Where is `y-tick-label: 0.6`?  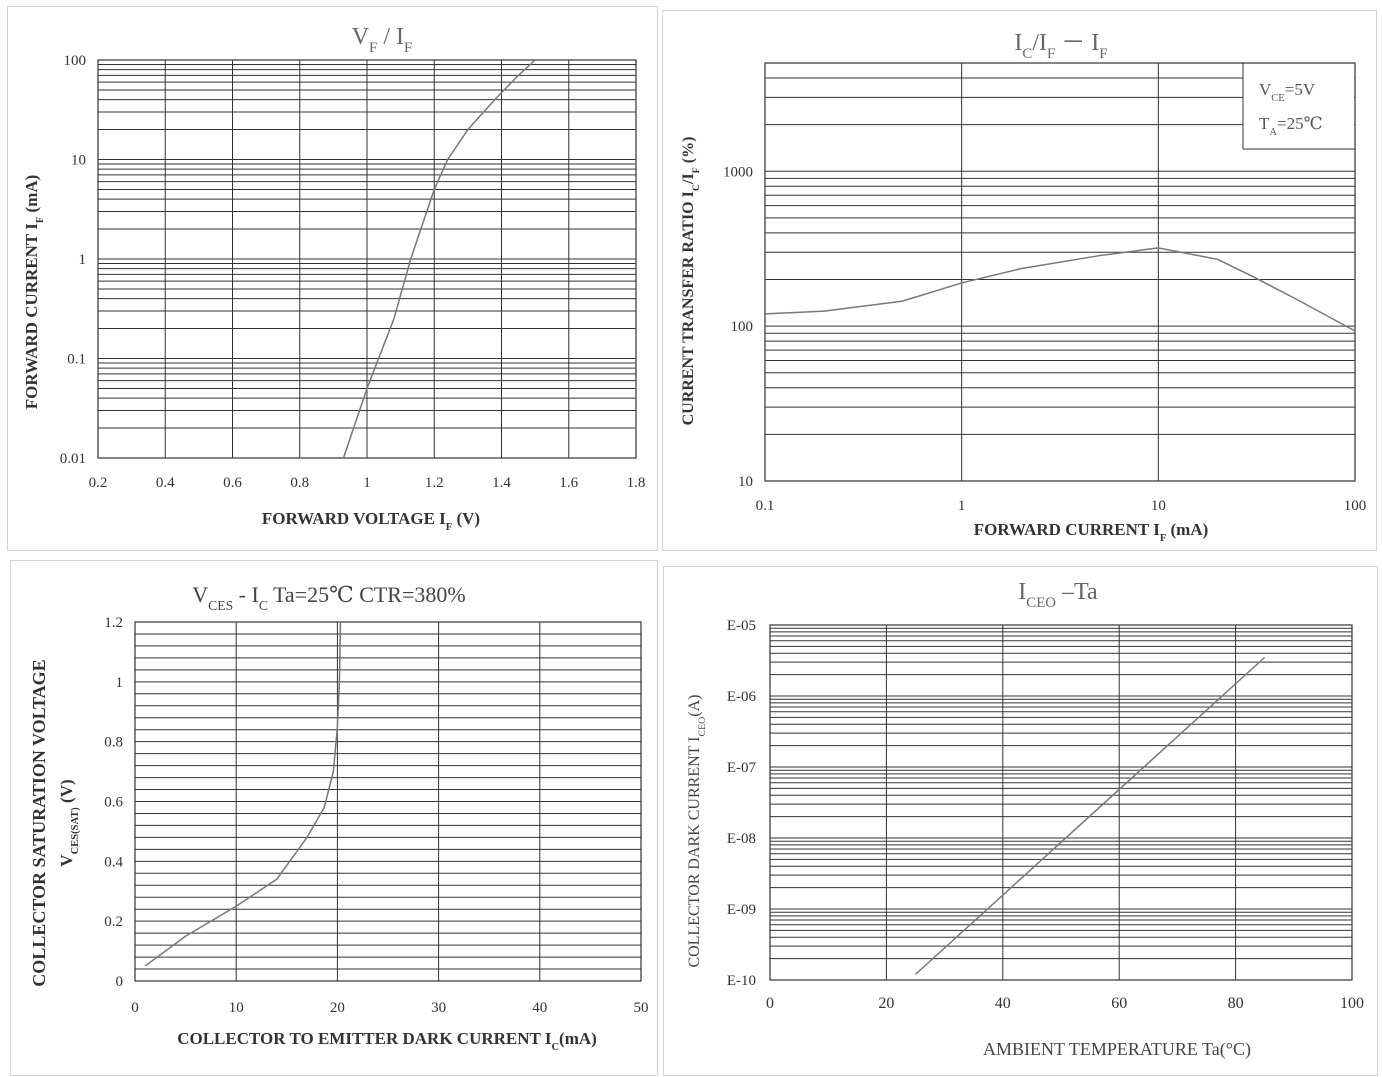
y-tick-label: 0.6 is located at coordinates (113, 803).